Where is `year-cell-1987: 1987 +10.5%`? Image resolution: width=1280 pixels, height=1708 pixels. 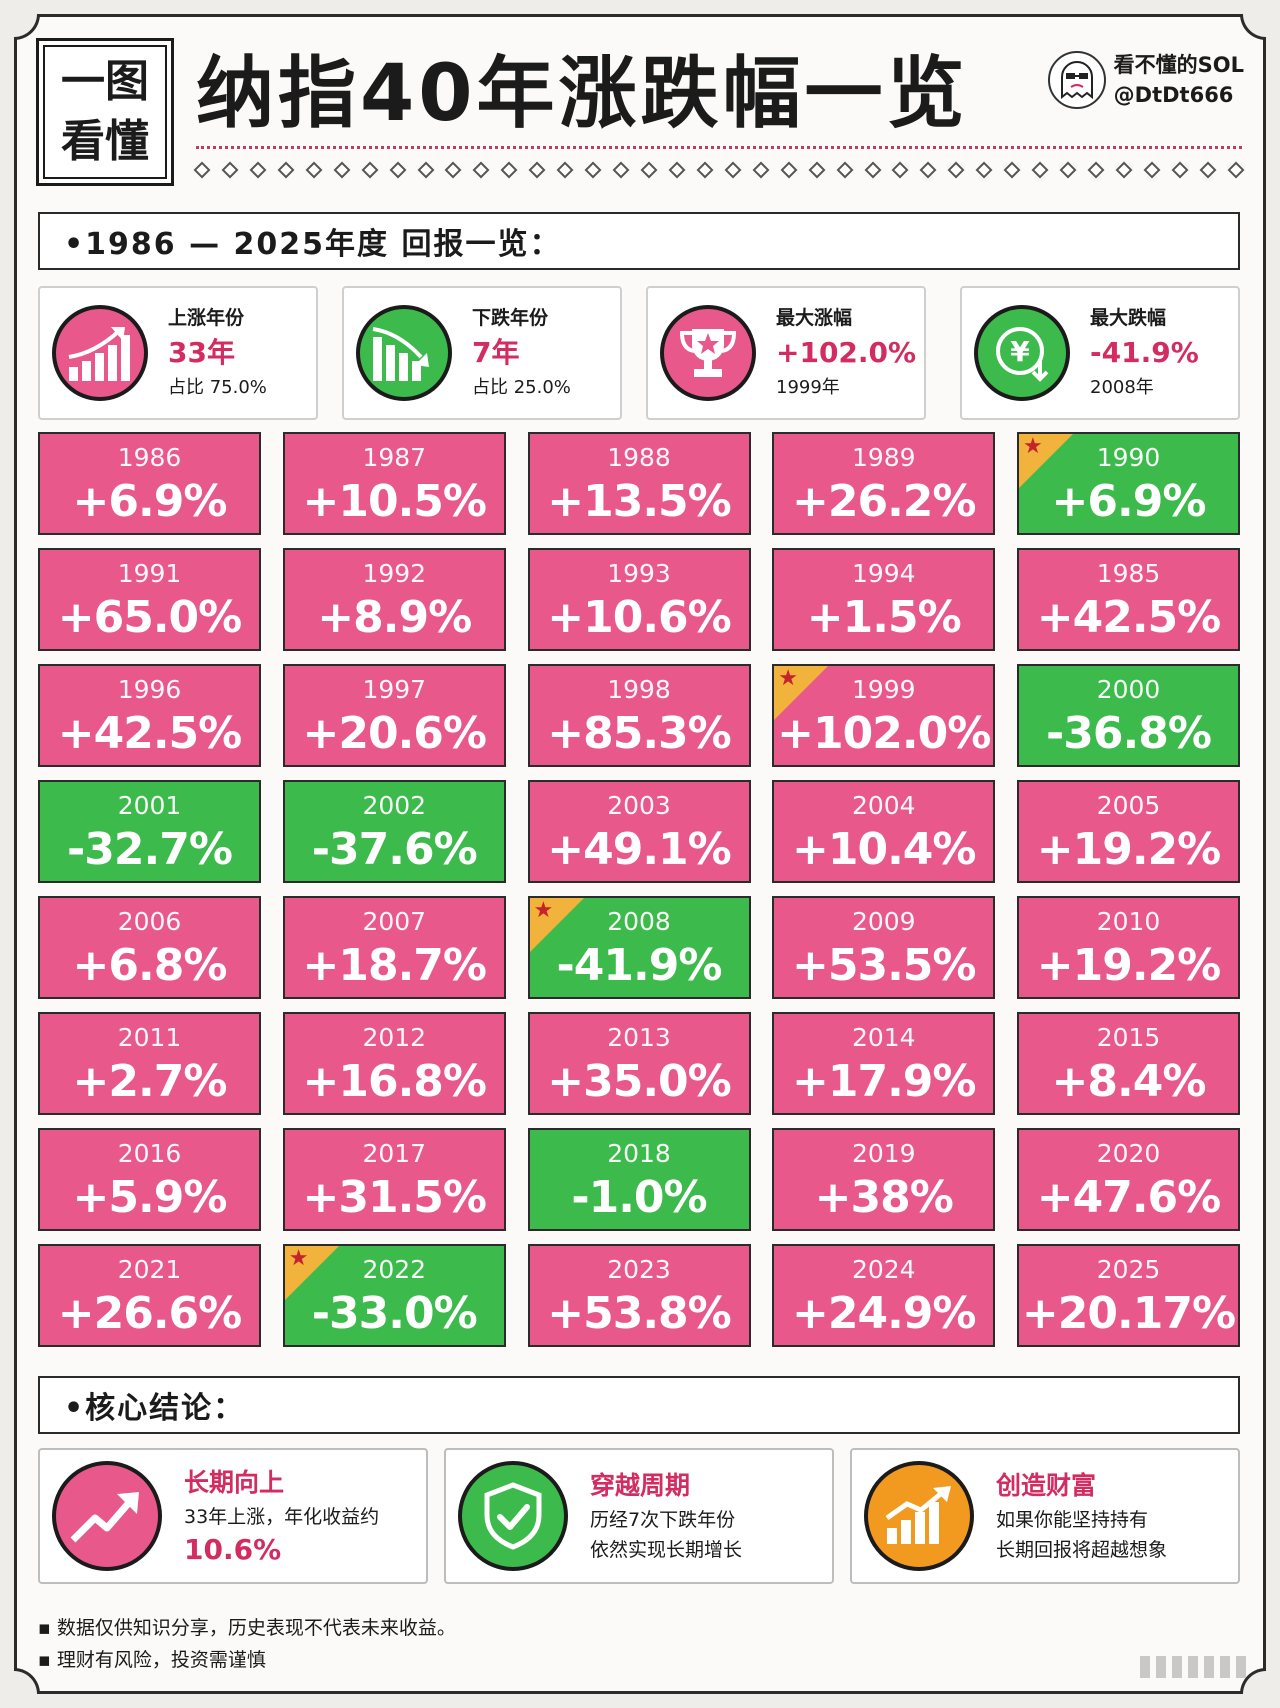
year-cell-1987: 1987 +10.5% is located at coordinates (394, 483).